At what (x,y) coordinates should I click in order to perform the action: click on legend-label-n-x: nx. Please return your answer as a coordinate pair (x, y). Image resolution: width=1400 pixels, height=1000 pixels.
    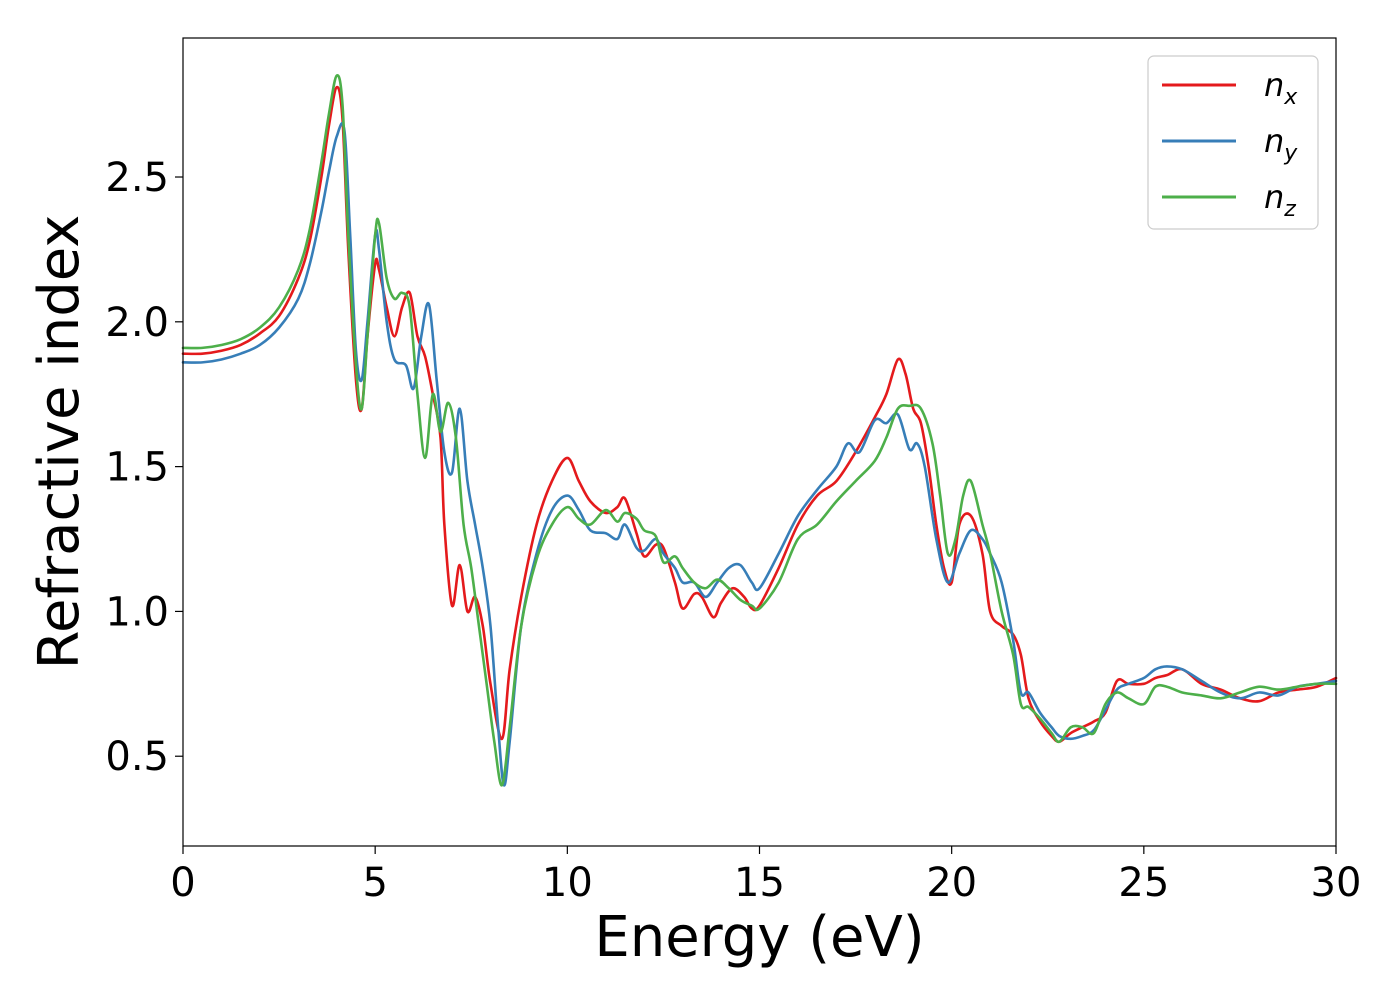
    Looking at the image, I should click on (1281, 88).